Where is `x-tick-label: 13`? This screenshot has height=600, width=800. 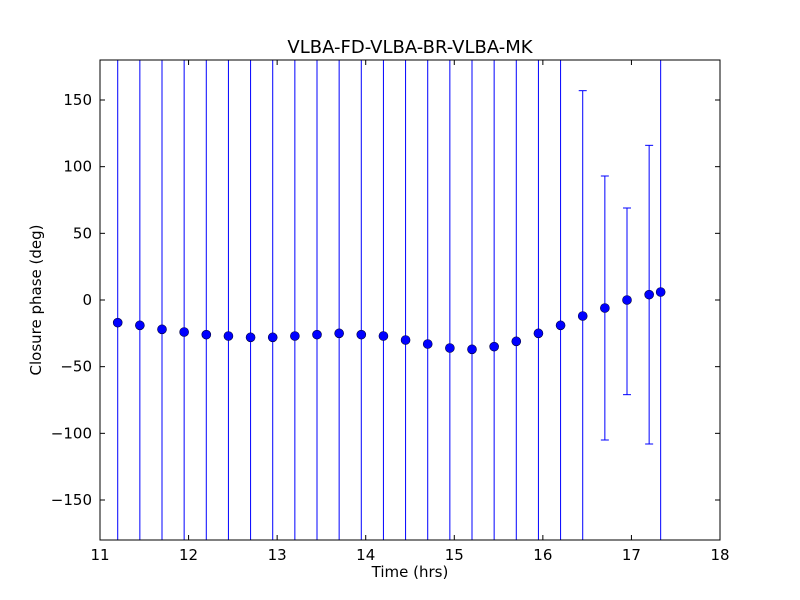 x-tick-label: 13 is located at coordinates (277, 555).